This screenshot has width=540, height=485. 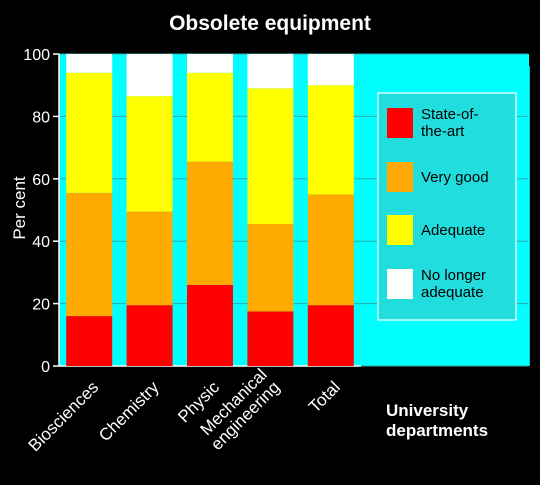 What do you see at coordinates (45, 367) in the screenshot?
I see `y-tick-label: 0` at bounding box center [45, 367].